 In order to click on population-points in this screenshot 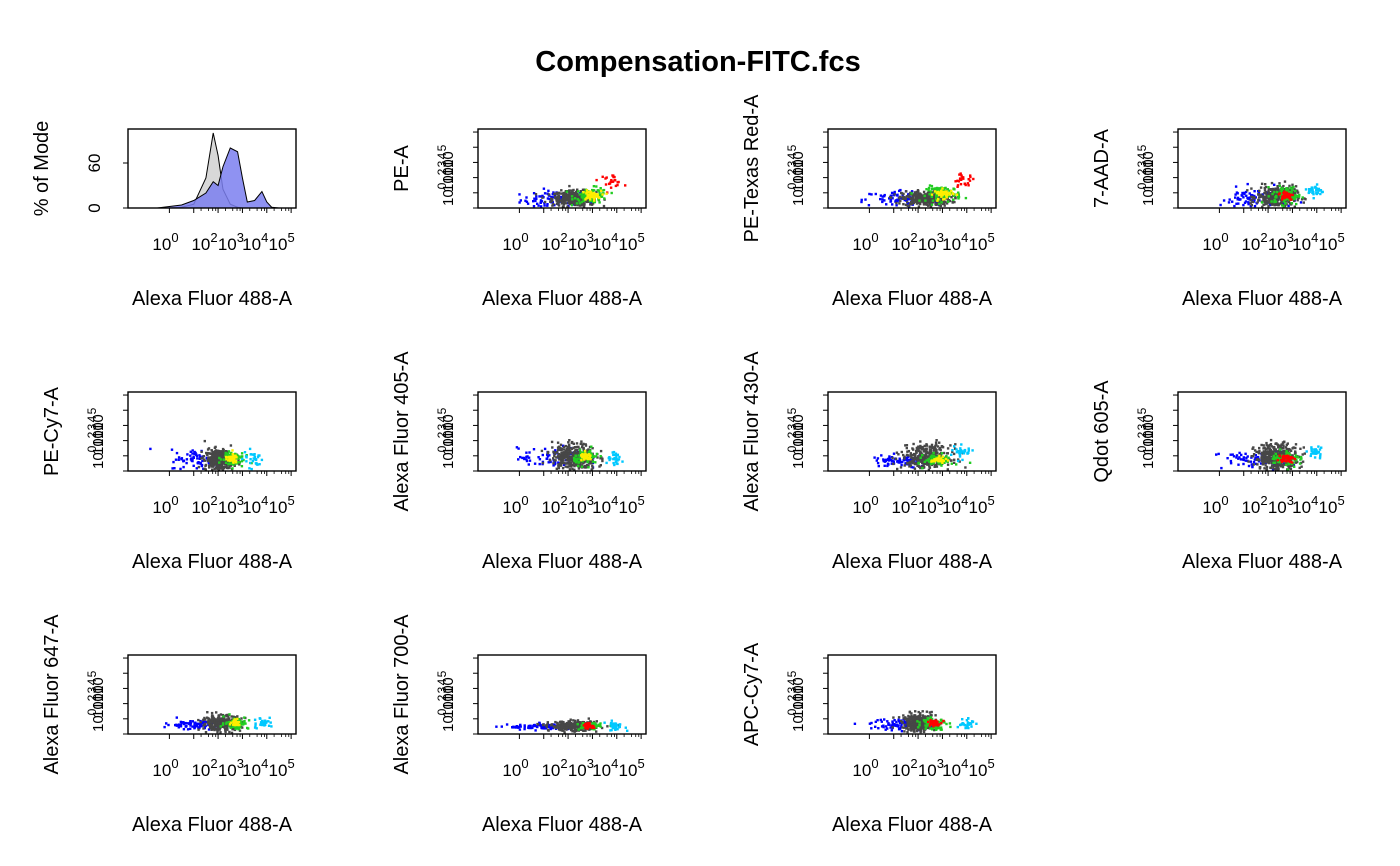, I will do `click(944, 194)`.